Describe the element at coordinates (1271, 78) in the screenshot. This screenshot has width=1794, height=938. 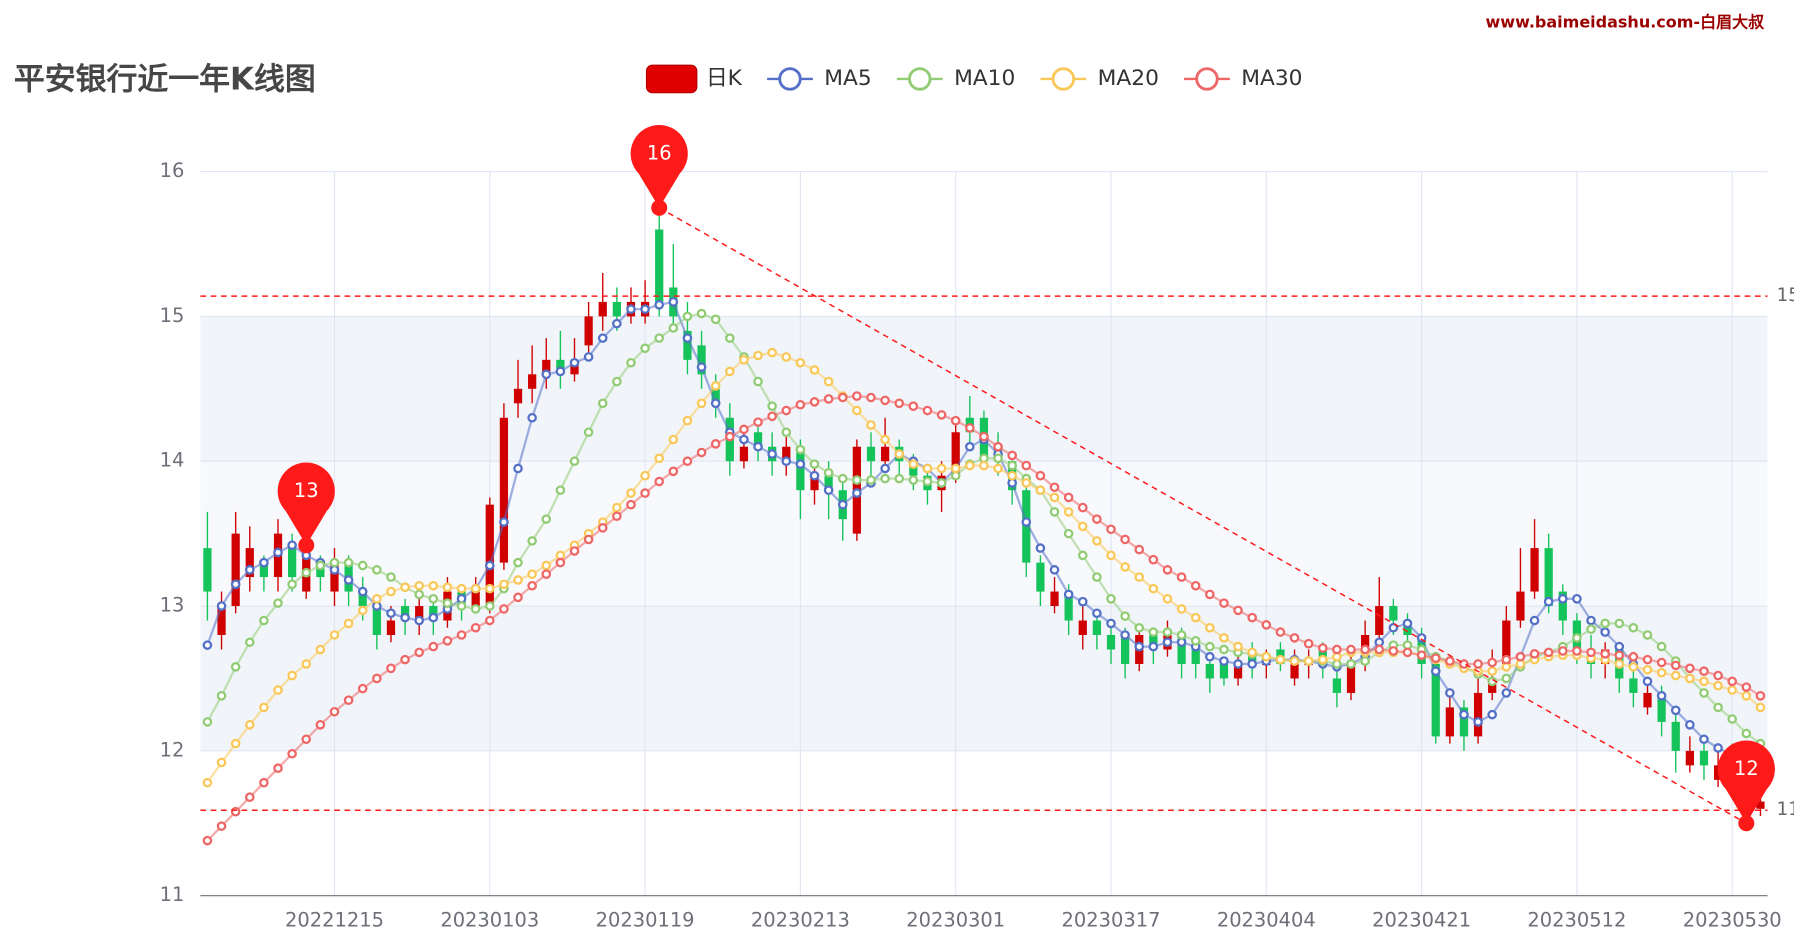
I see `legend-label: MA30` at that location.